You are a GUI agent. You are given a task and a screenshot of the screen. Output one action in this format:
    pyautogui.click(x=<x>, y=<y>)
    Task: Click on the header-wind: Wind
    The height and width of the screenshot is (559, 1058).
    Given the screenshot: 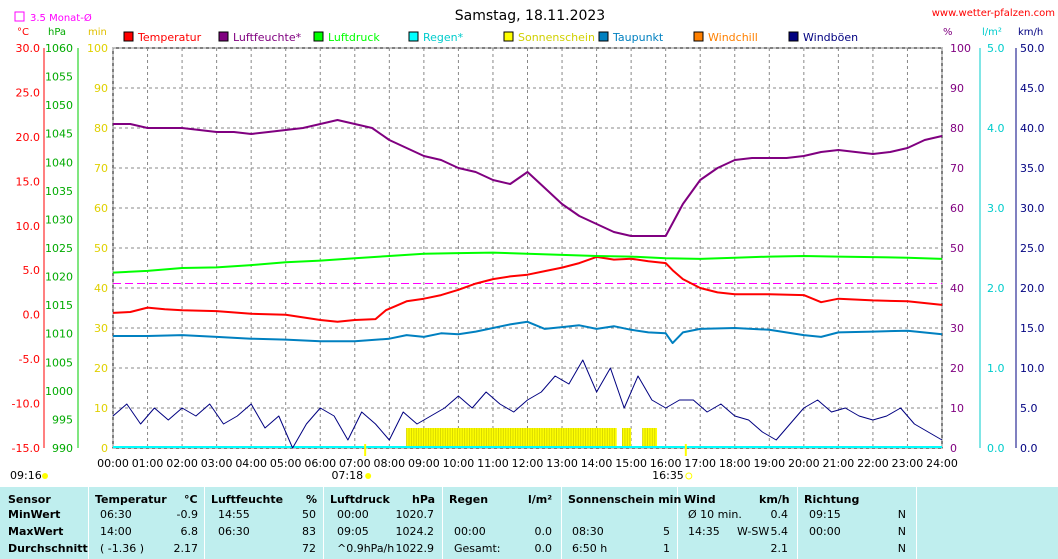 What is the action you would take?
    pyautogui.click(x=700, y=499)
    